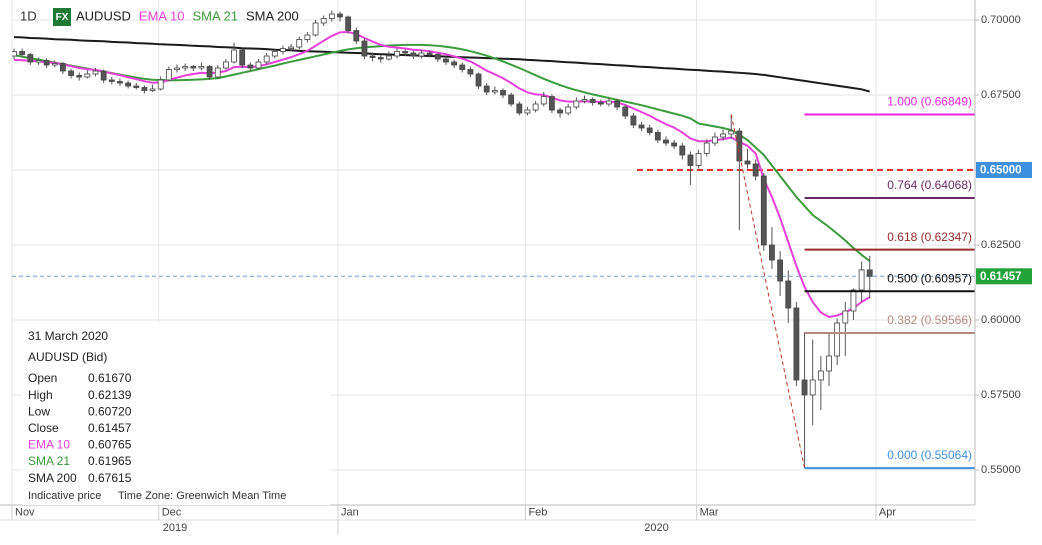 Image resolution: width=1042 pixels, height=545 pixels. What do you see at coordinates (62, 17) in the screenshot?
I see `badge: FX` at bounding box center [62, 17].